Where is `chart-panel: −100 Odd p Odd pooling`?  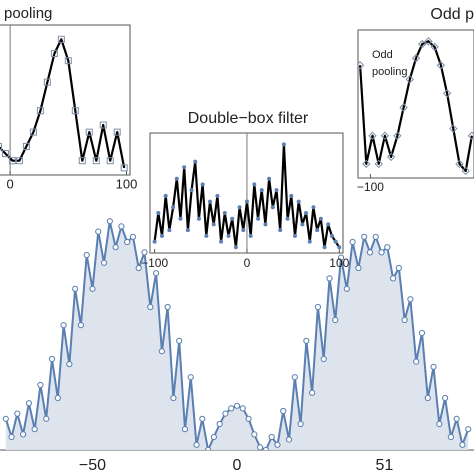 chart-panel: −100 Odd p Odd pooling is located at coordinates (415, 100).